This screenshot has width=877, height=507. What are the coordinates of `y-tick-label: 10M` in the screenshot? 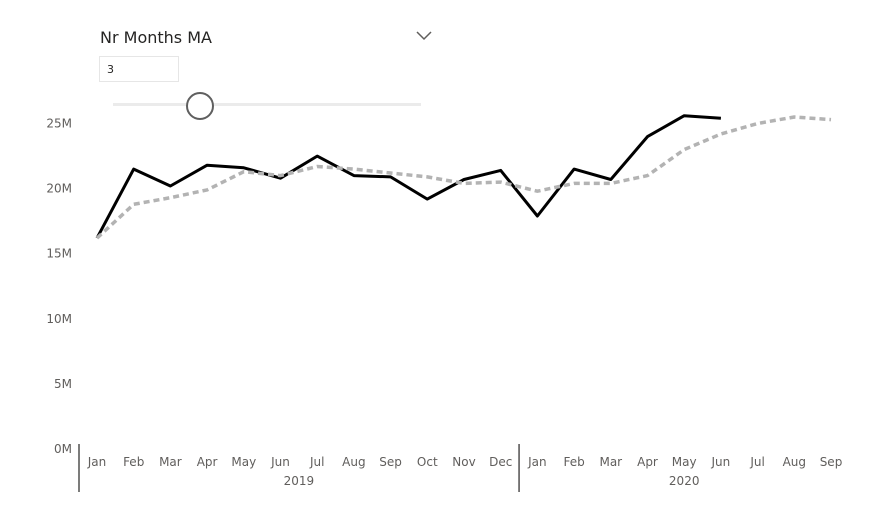 It's located at (59, 319).